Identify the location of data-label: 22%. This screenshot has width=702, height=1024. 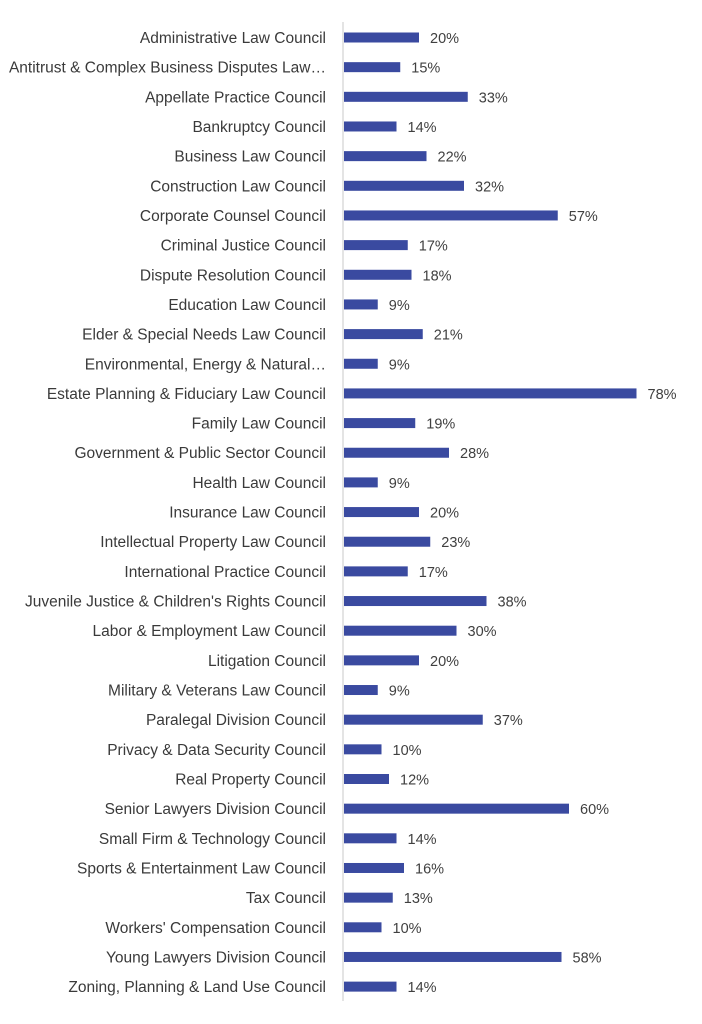
(452, 158).